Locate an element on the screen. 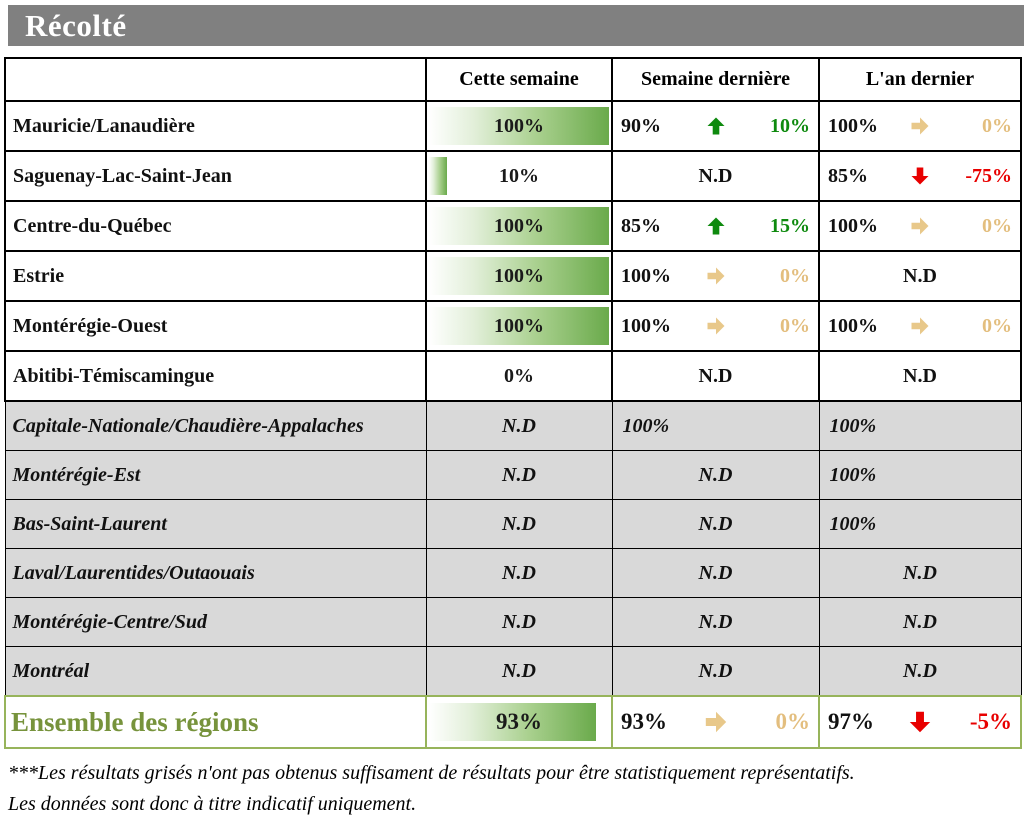 This screenshot has width=1024, height=820. table-row: Saguenay-Lac-Saint-Jean 10% N.D 85% -75% is located at coordinates (513, 176).